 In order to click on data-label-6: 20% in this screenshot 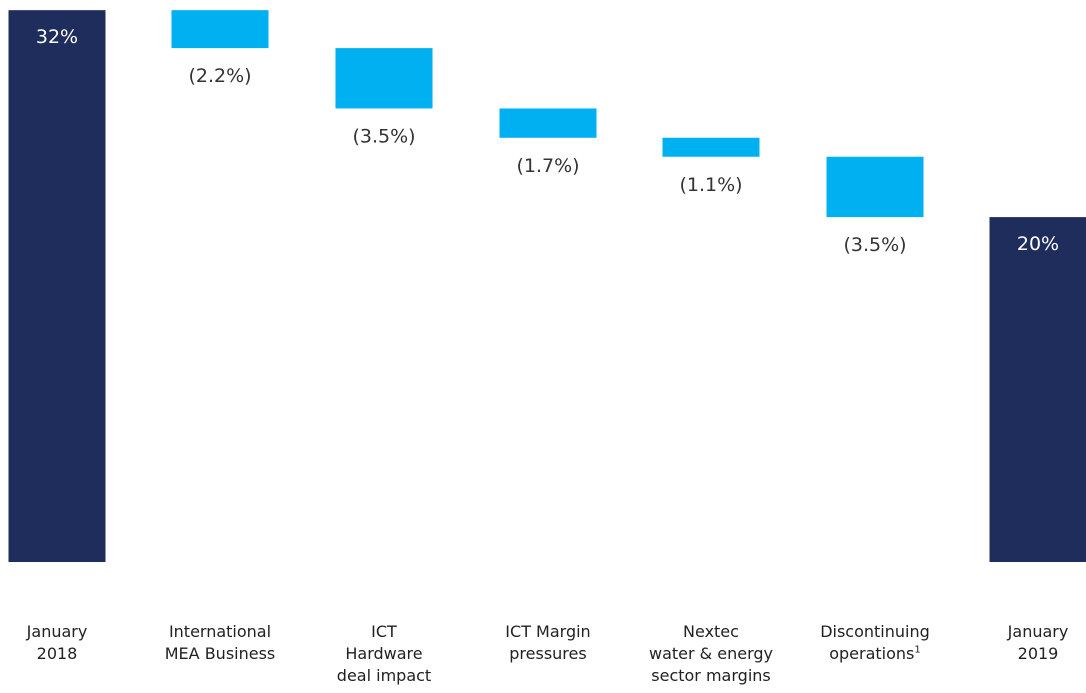, I will do `click(1038, 244)`.